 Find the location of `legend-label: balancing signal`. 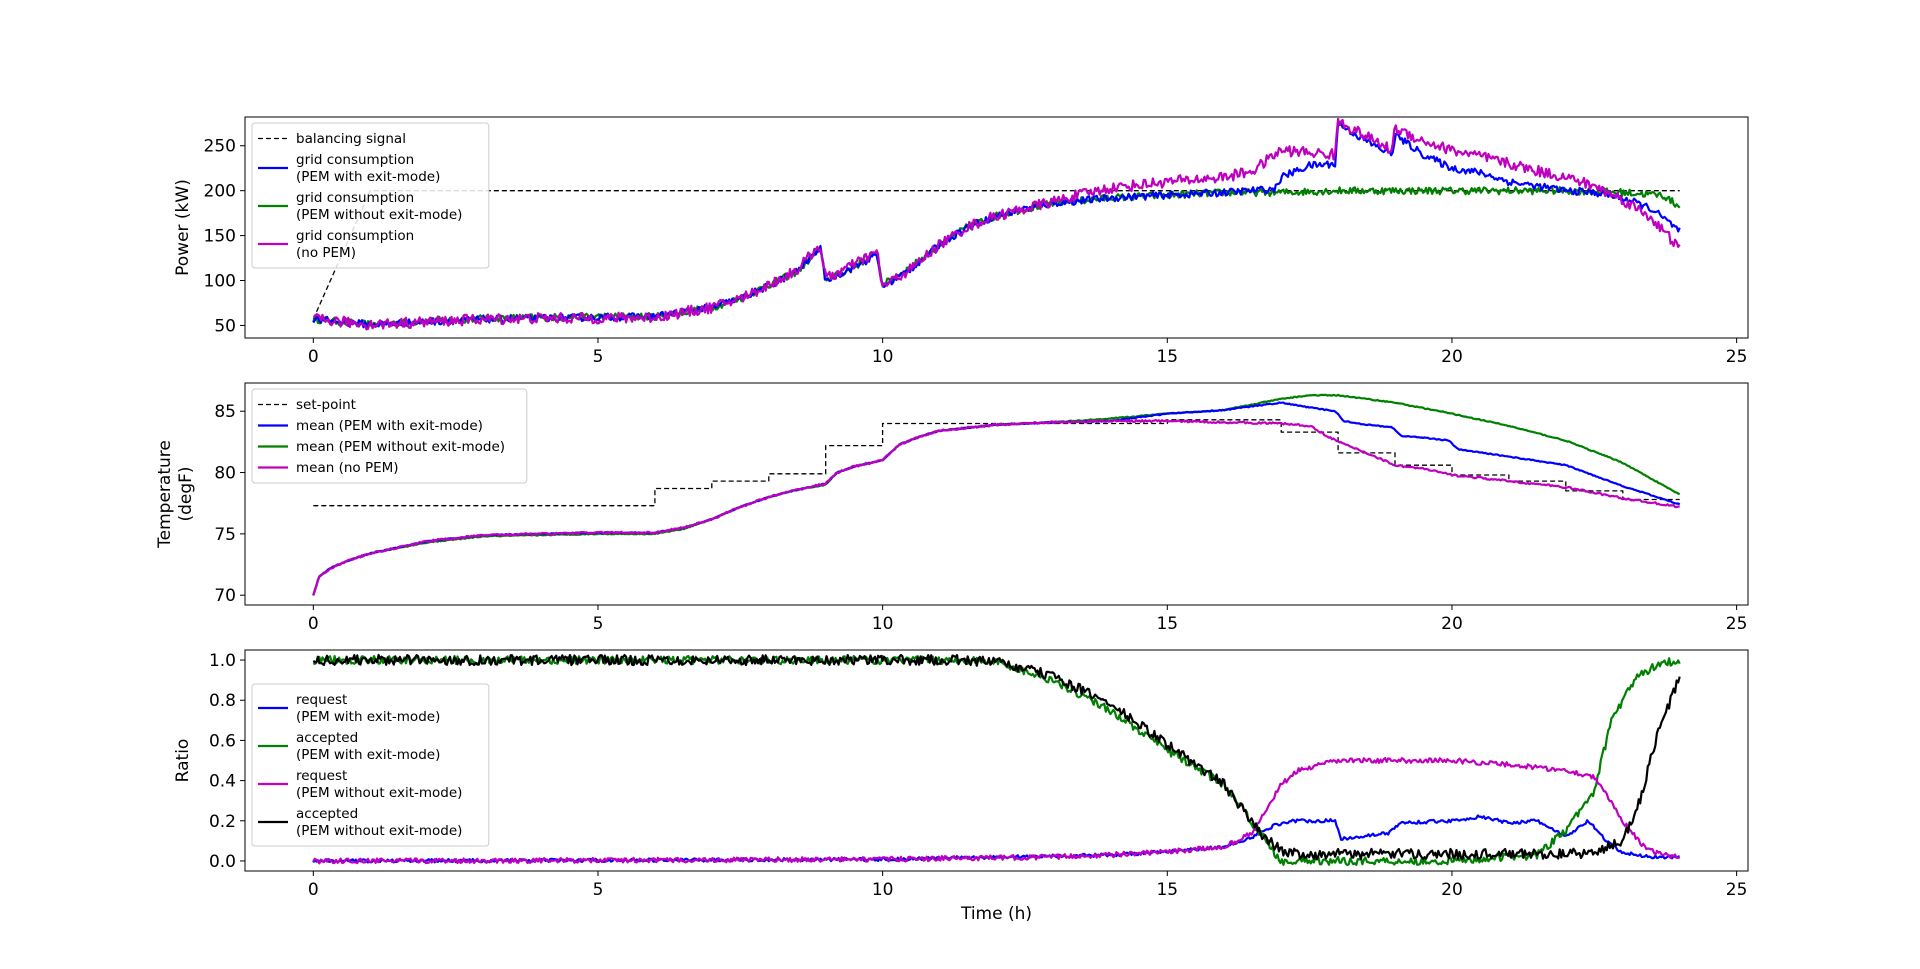

legend-label: balancing signal is located at coordinates (351, 139).